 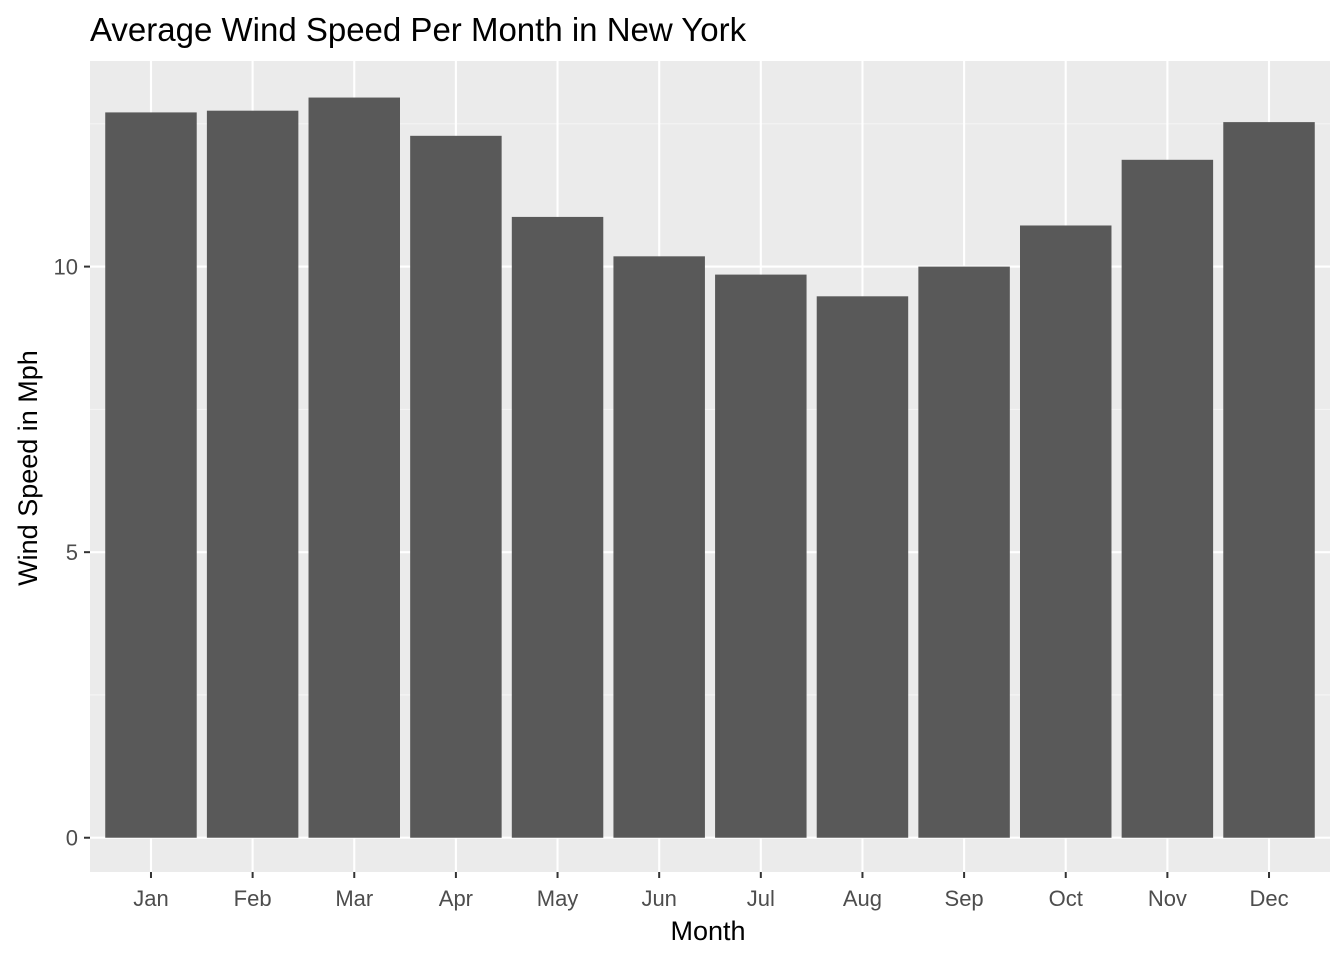 What do you see at coordinates (1268, 898) in the screenshot?
I see `x-tick-label: Dec` at bounding box center [1268, 898].